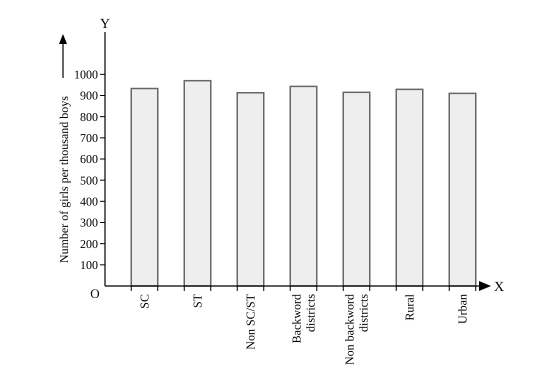  What do you see at coordinates (356, 329) in the screenshot?
I see `x-tick-label: Non backword districts` at bounding box center [356, 329].